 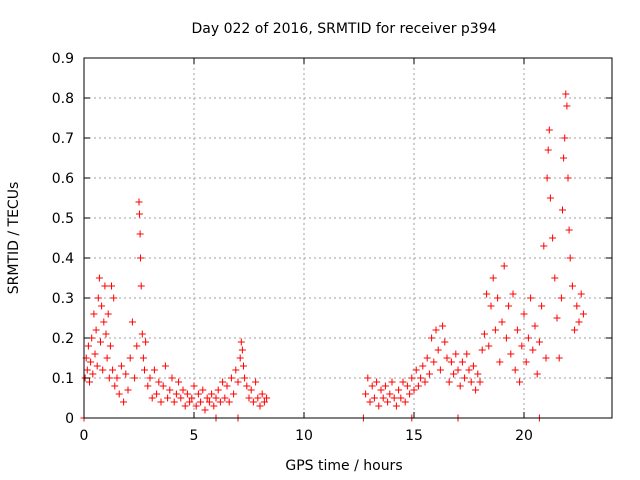 I want to click on y-tick-label: 0.1, so click(x=63, y=379).